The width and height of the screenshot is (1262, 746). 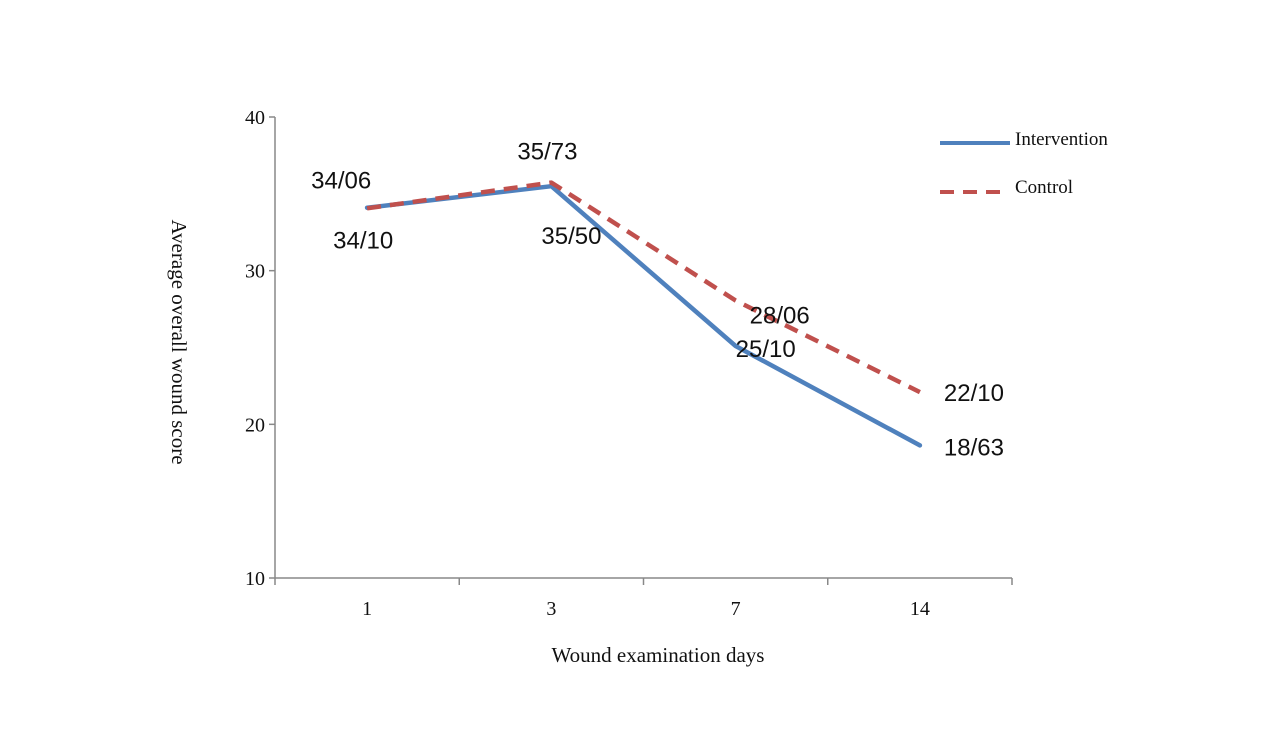 What do you see at coordinates (255, 425) in the screenshot?
I see `y-tick-label: 20` at bounding box center [255, 425].